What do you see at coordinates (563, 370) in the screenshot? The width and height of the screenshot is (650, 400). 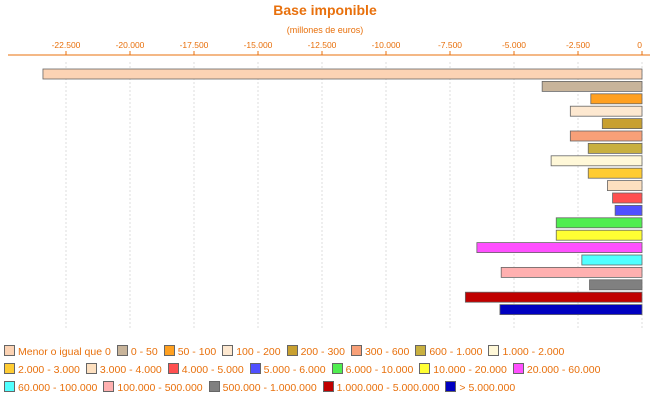 I see `legend-label: 20.000 - 60.000` at bounding box center [563, 370].